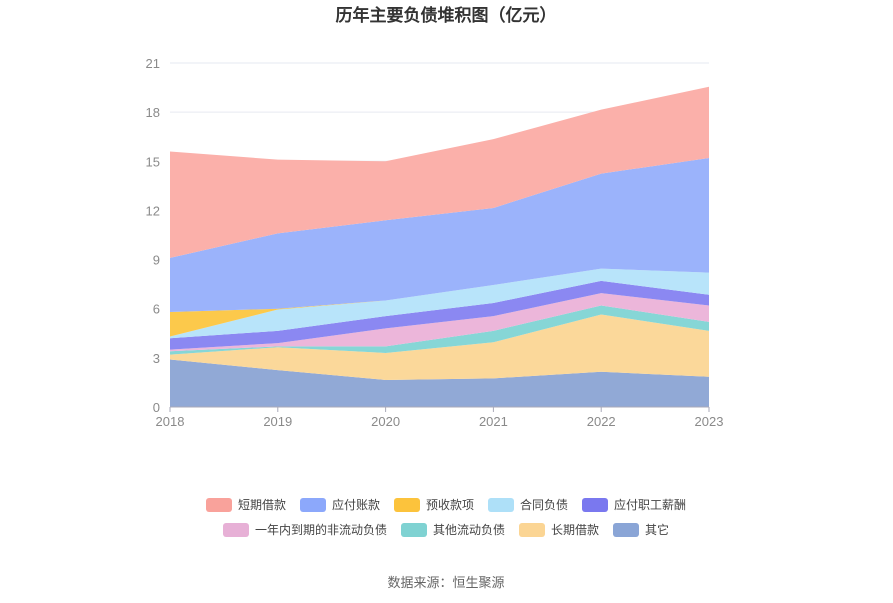  I want to click on legend-item: 长期借款, so click(559, 530).